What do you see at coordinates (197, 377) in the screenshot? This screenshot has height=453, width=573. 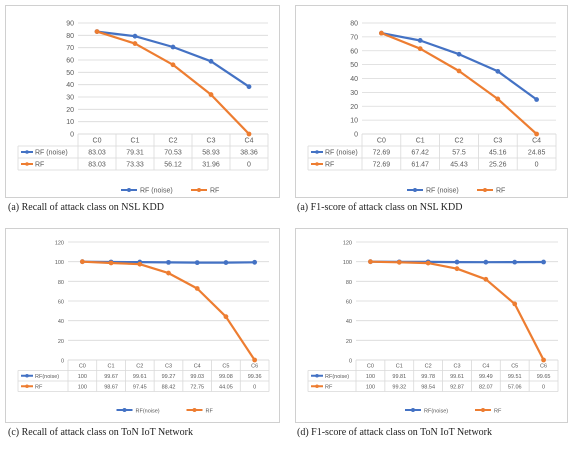 I see `table-cell-value: 99.03` at bounding box center [197, 377].